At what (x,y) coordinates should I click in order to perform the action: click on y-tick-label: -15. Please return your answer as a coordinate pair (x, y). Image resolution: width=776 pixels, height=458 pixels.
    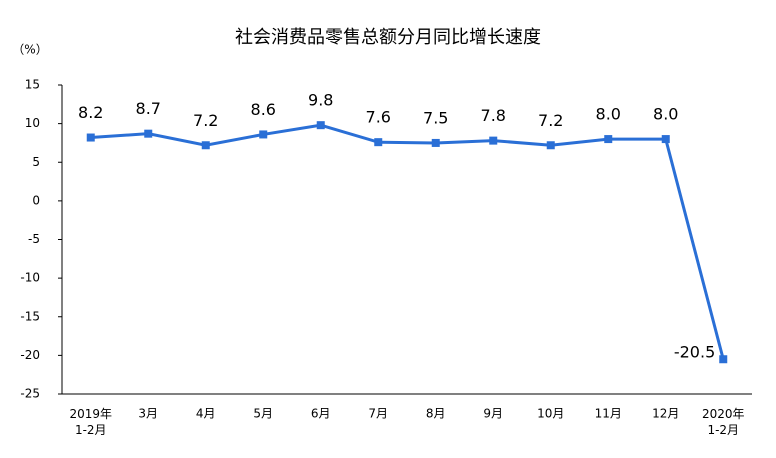
    Looking at the image, I should click on (30, 316).